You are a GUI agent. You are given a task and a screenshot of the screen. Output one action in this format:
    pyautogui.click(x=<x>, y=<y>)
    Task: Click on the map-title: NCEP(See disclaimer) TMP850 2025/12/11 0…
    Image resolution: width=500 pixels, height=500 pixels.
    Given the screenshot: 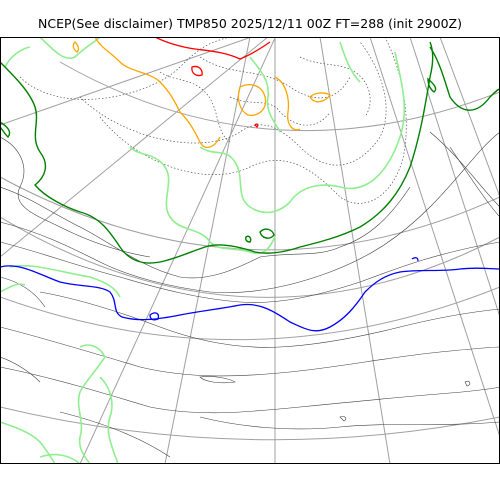 What is the action you would take?
    pyautogui.click(x=250, y=23)
    